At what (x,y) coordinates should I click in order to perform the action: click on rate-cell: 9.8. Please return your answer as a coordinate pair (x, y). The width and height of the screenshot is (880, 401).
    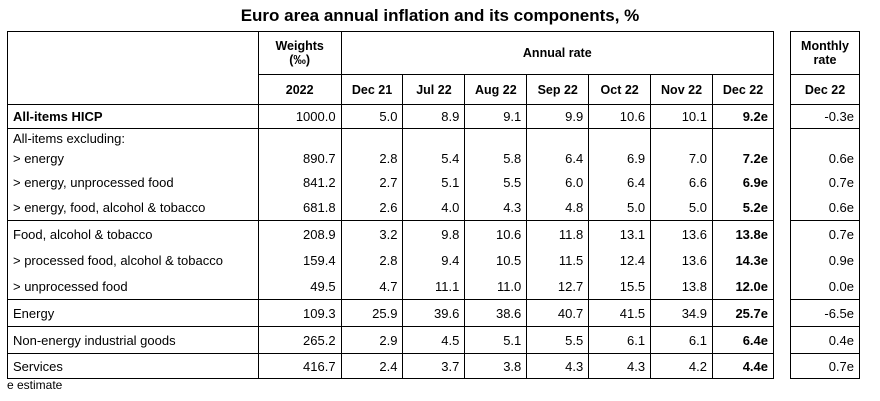
    Looking at the image, I should click on (434, 233).